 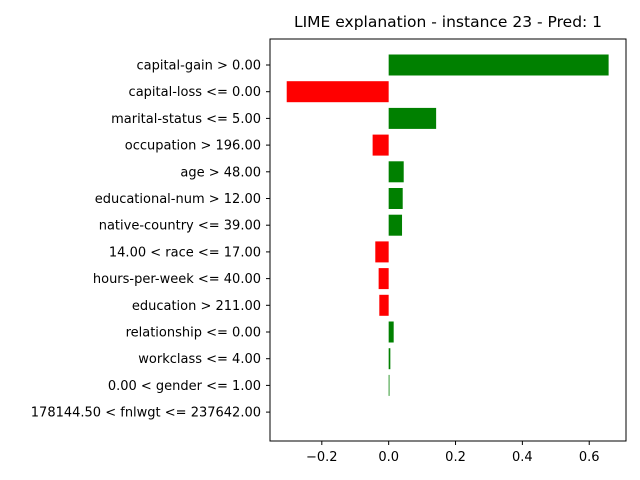 What do you see at coordinates (322, 457) in the screenshot?
I see `x-tick-label: −0.2` at bounding box center [322, 457].